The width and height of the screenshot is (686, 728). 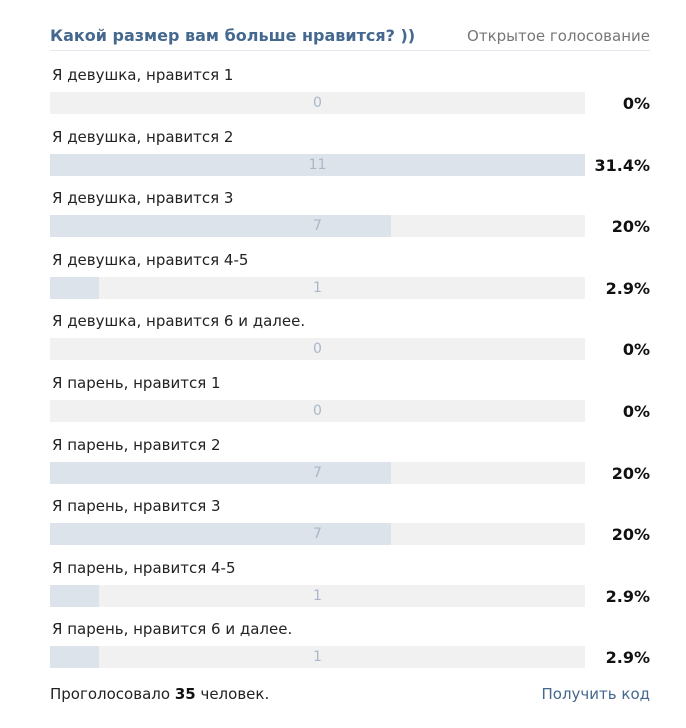 I want to click on poll-answer-label: Я девушка, нравится 3, so click(x=143, y=198).